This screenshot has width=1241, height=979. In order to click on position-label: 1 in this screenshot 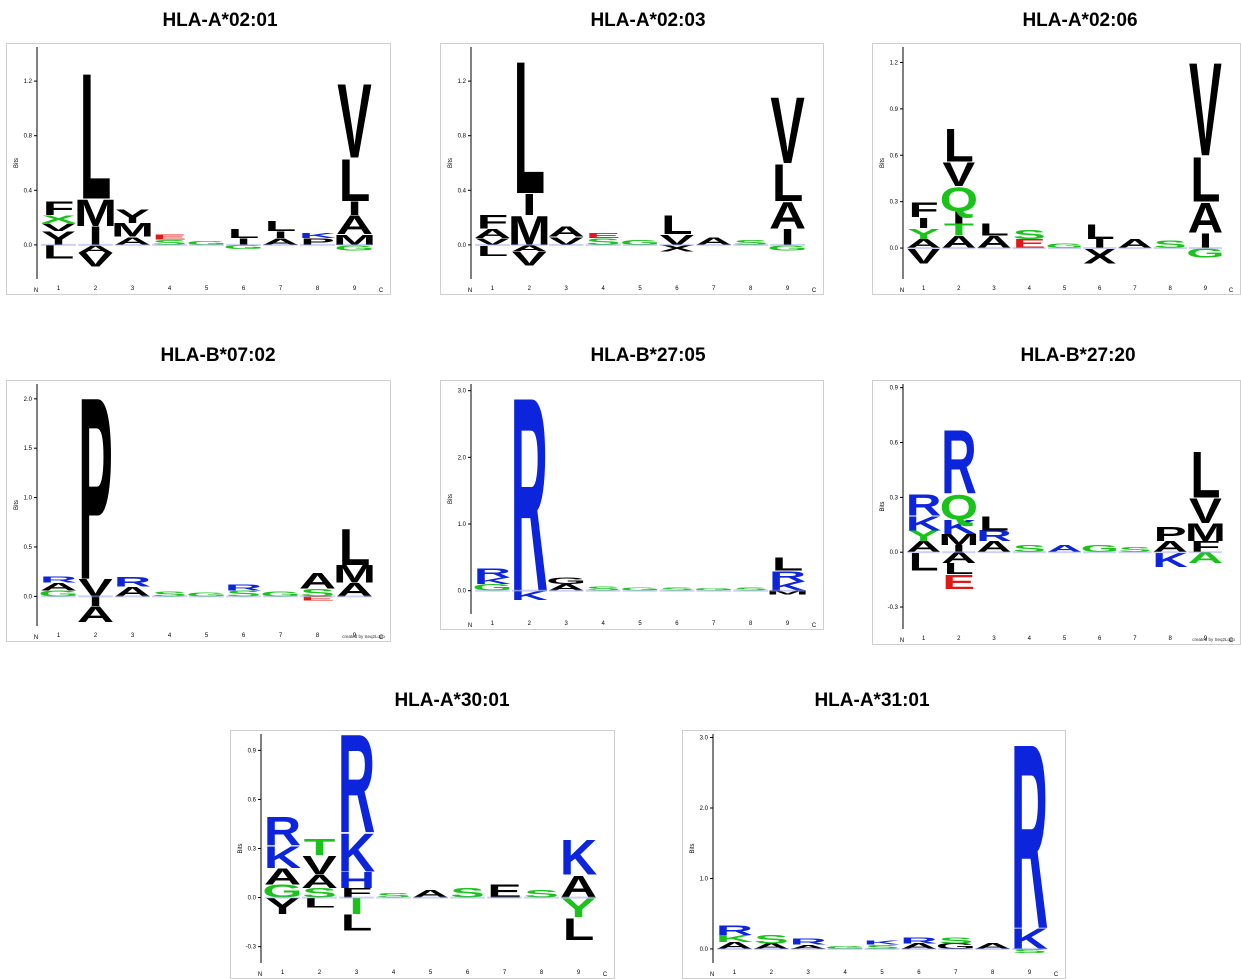, I will do `click(59, 289)`.